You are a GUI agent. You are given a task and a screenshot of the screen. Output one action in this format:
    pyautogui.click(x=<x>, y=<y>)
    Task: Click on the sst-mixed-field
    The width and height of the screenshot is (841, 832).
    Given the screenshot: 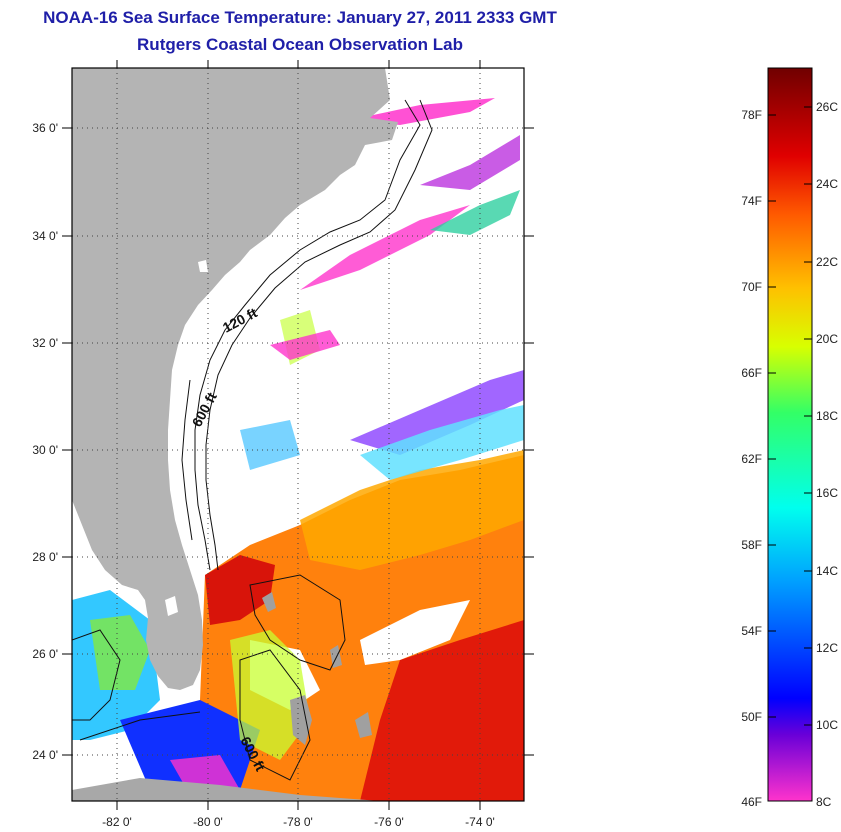 What is the action you would take?
    pyautogui.click(x=270, y=695)
    